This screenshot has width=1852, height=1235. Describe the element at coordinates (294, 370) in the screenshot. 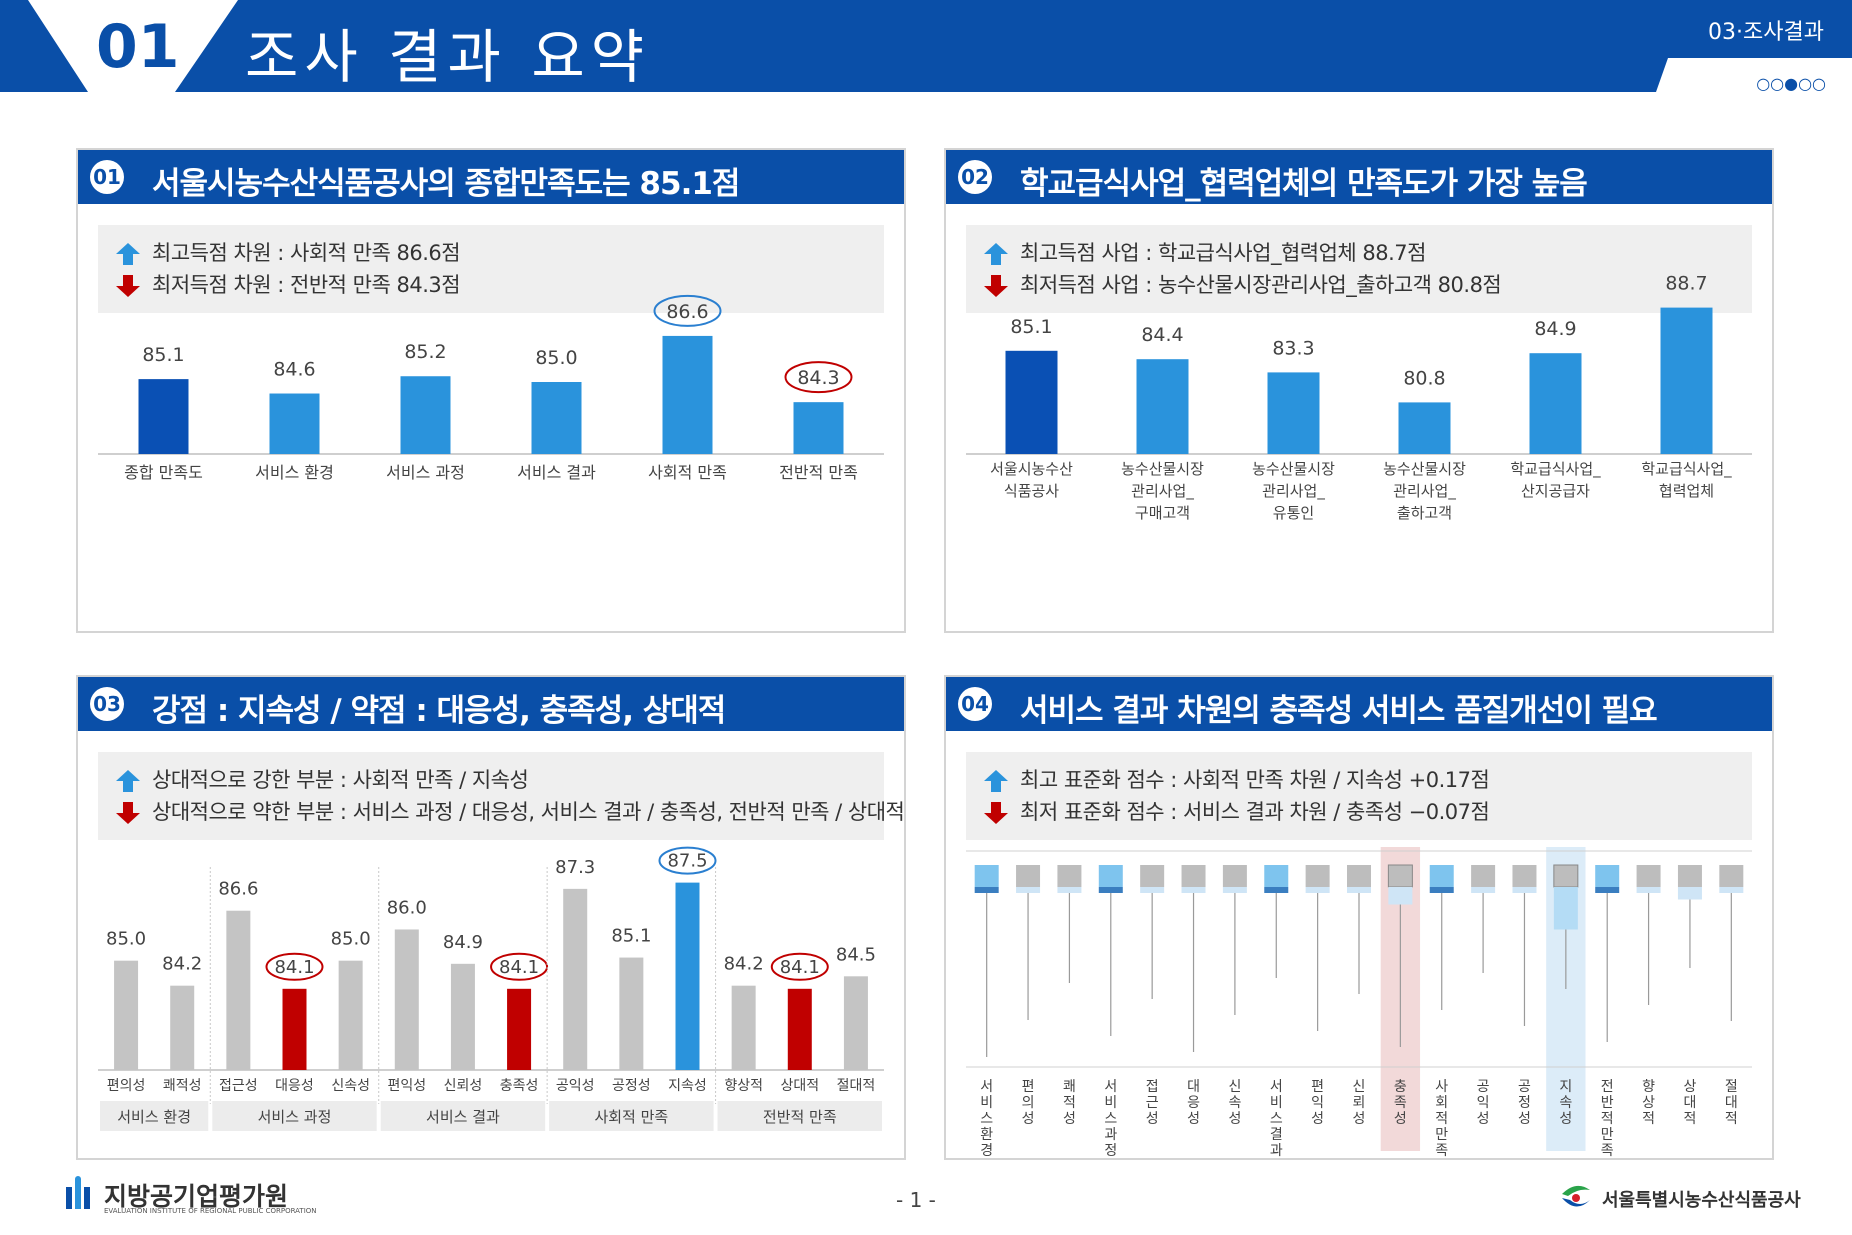

I see `data-label: 84.6` at that location.